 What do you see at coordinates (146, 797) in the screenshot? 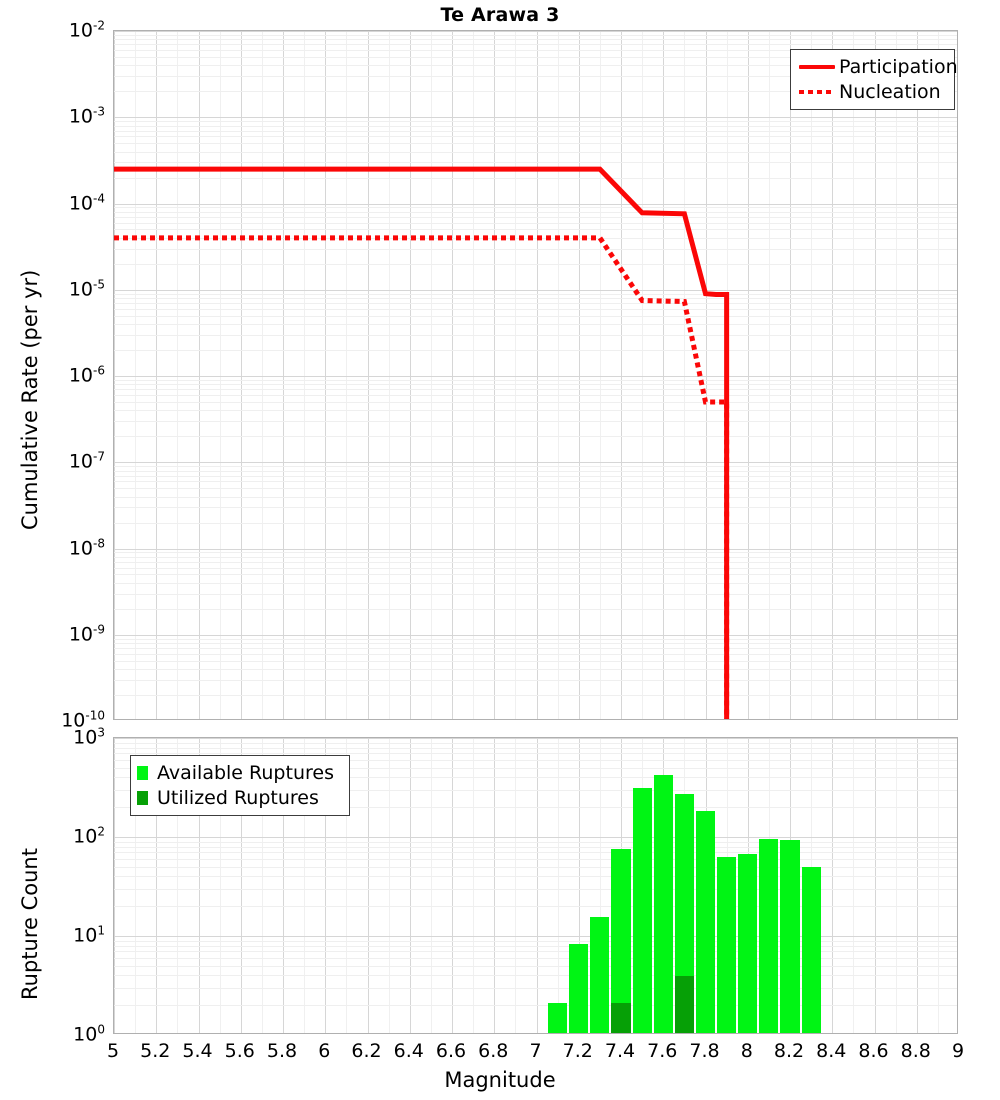
I see `utilized-ruptures-swatch-icon` at bounding box center [146, 797].